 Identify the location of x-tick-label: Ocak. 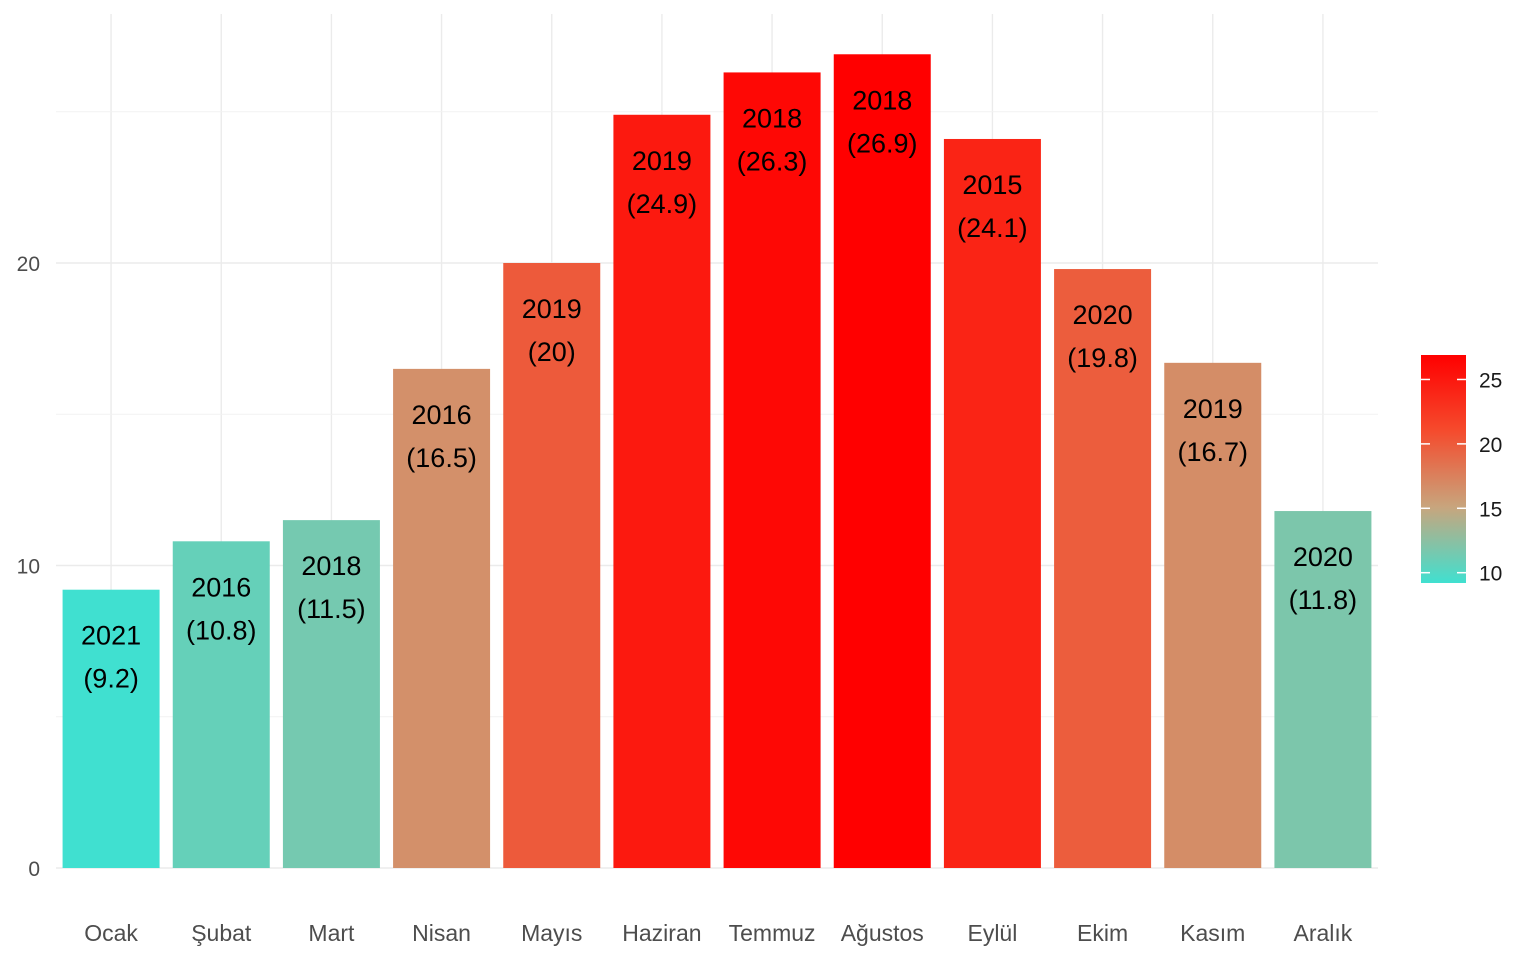
(111, 933).